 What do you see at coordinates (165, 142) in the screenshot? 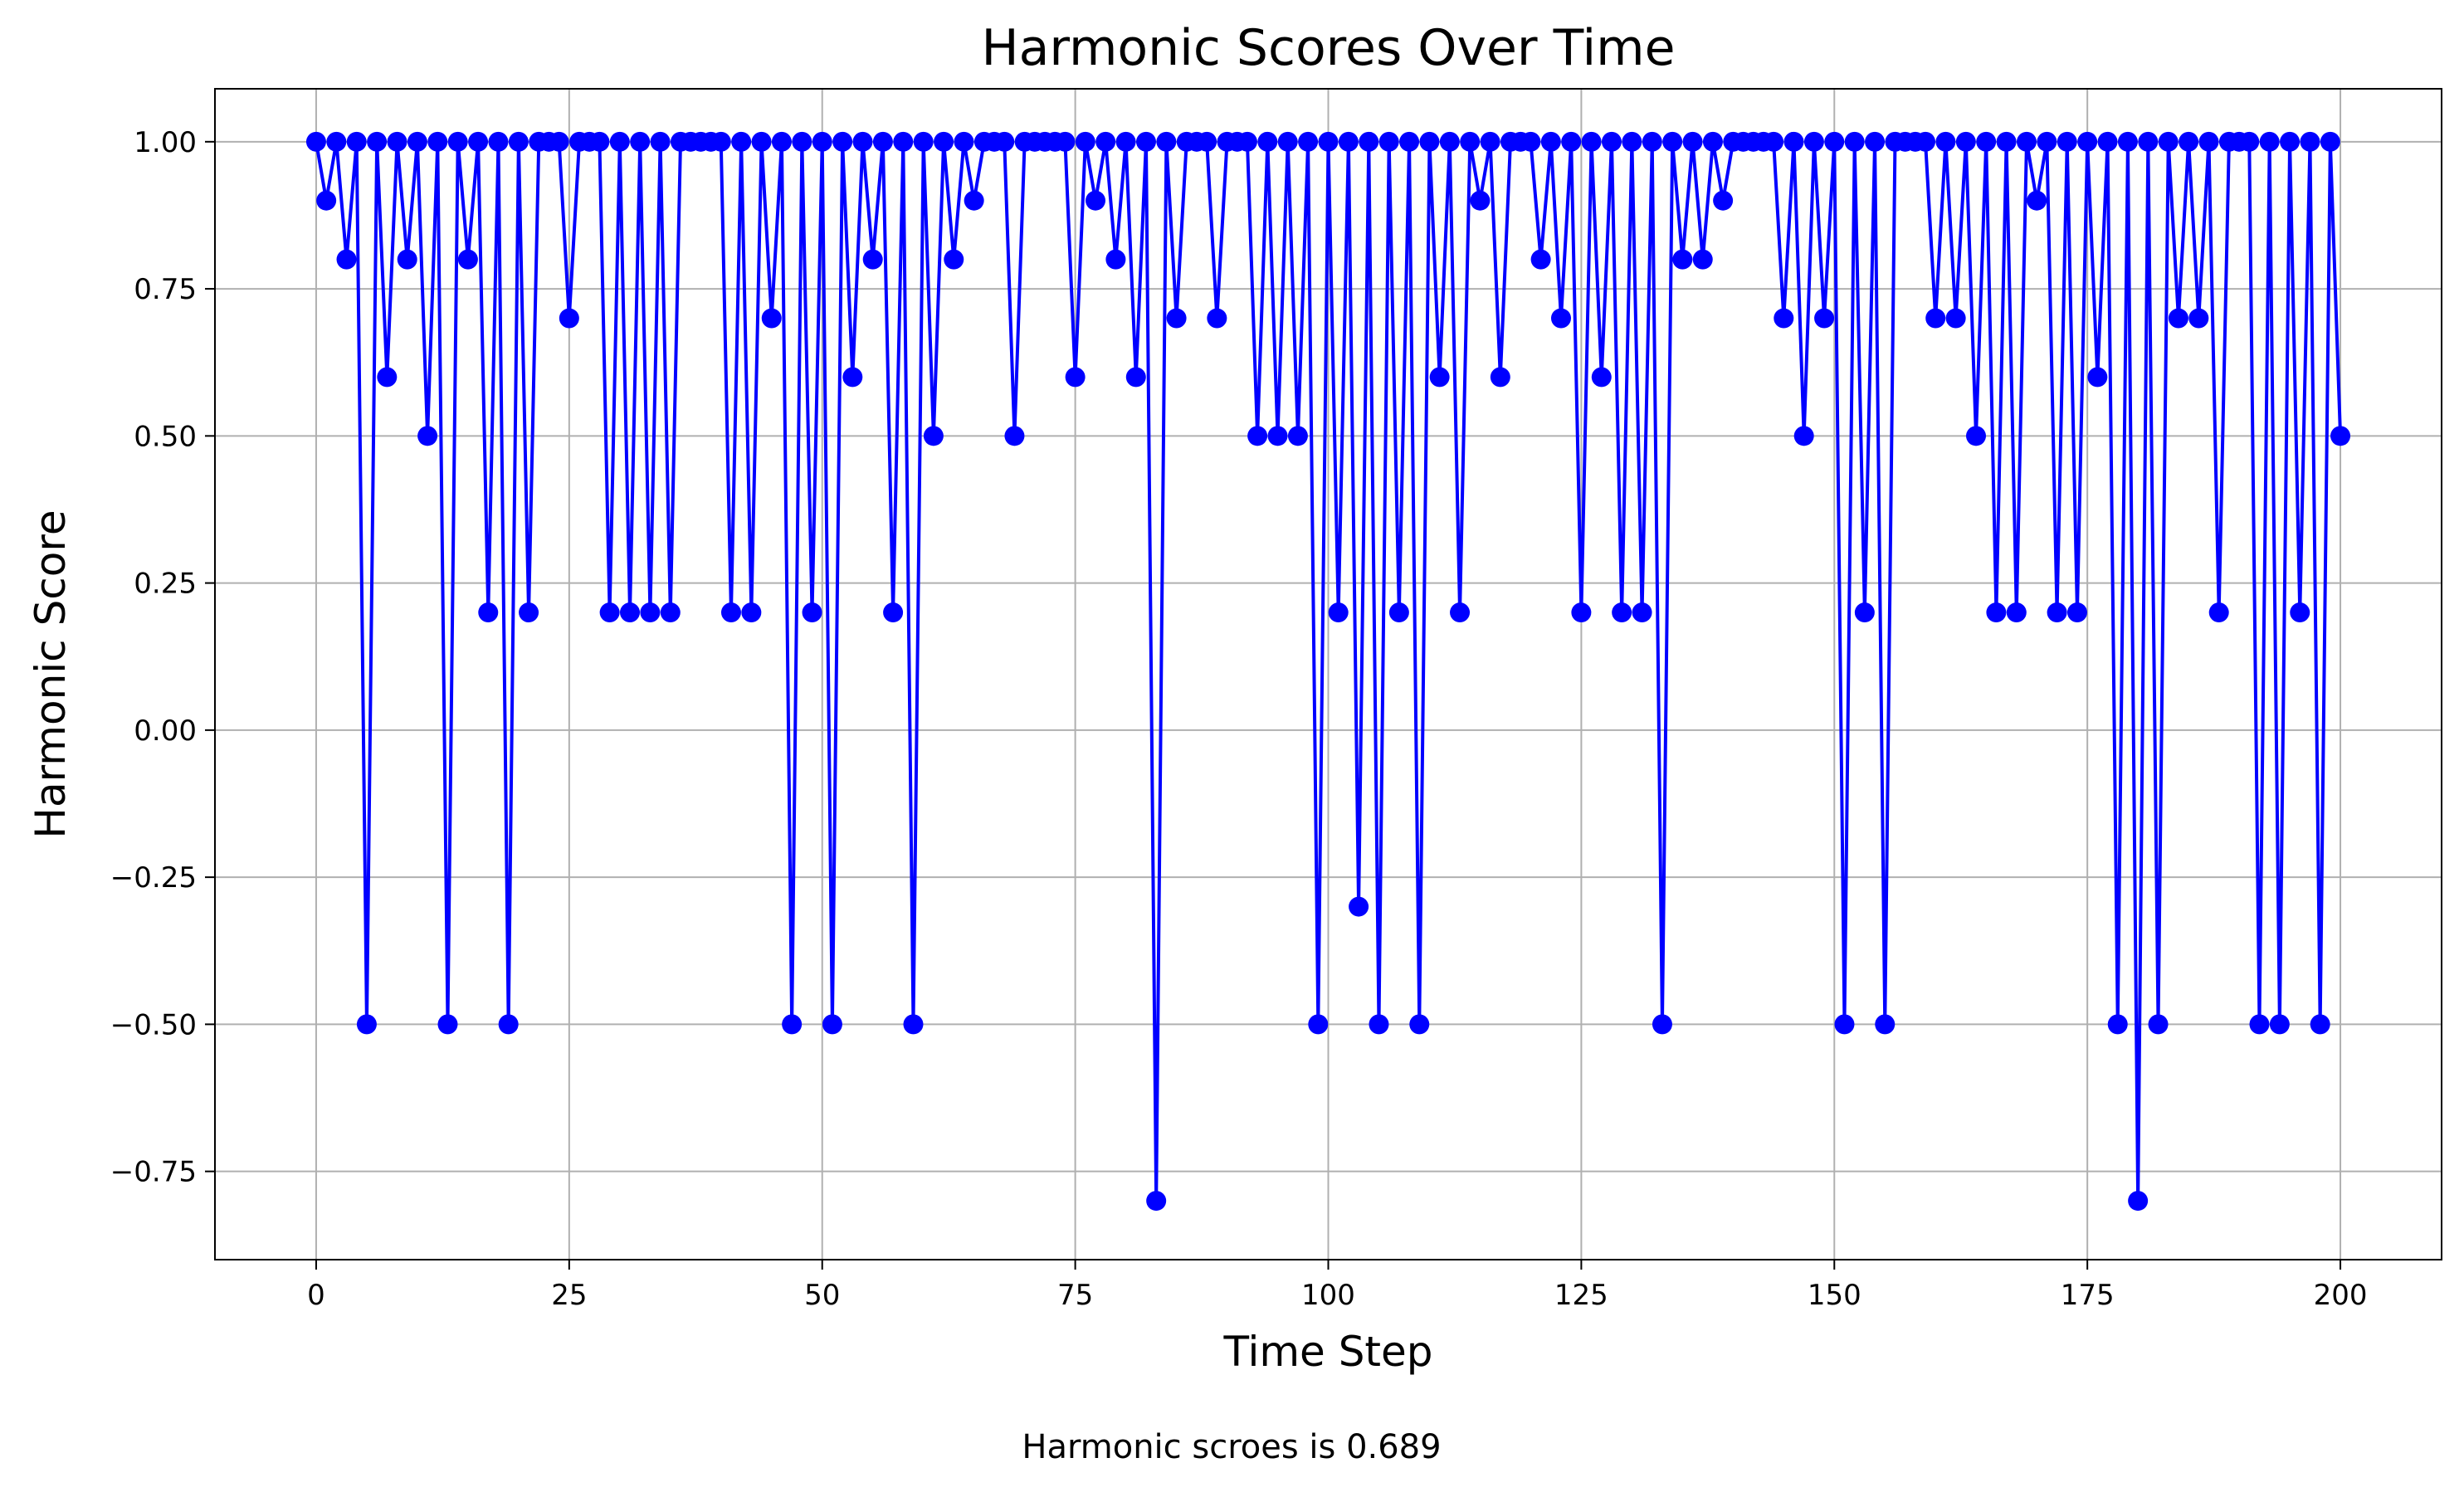
I see `y-tick-label: 1.00` at bounding box center [165, 142].